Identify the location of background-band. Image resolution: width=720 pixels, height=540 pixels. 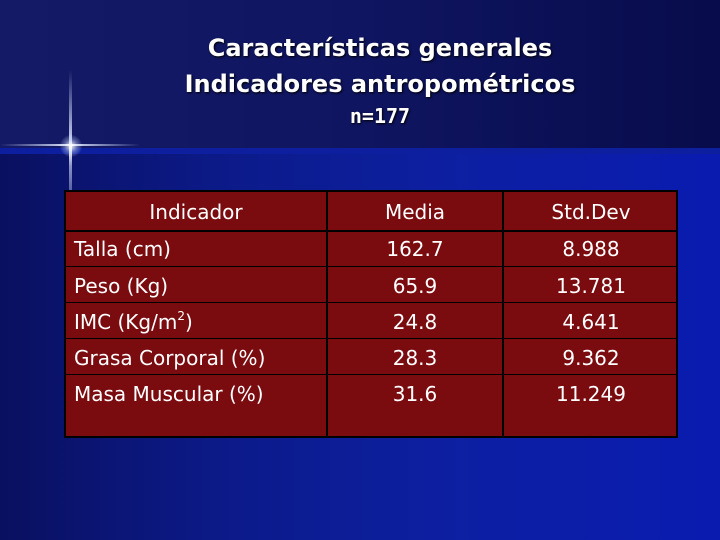
(360, 151).